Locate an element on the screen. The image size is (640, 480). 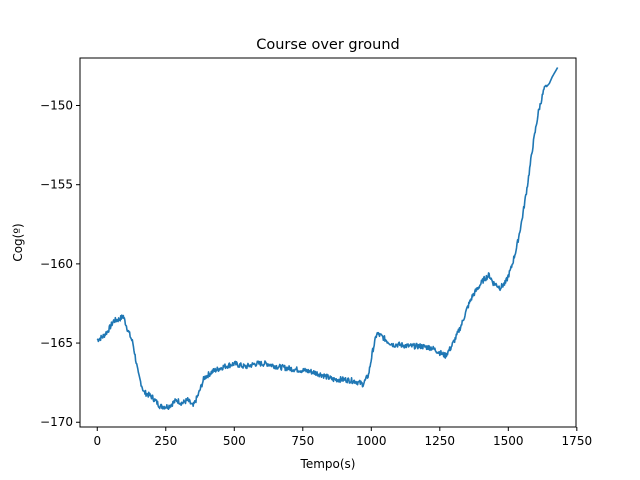
x-tick-label: 1000 is located at coordinates (371, 441).